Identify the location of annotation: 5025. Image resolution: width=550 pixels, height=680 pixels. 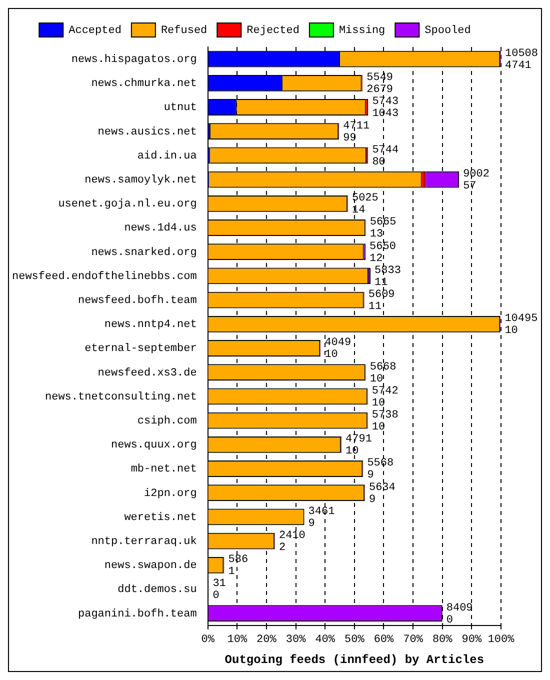
(365, 198).